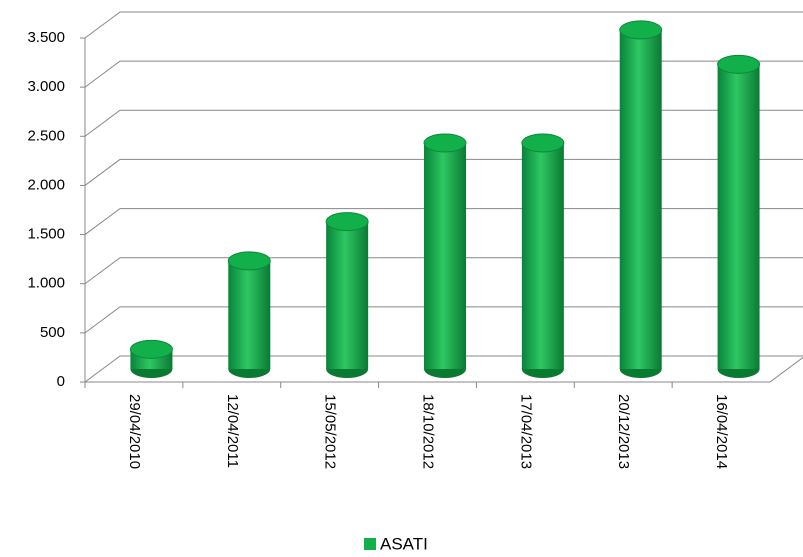  Describe the element at coordinates (61, 381) in the screenshot. I see `y-tick-label: 0` at that location.